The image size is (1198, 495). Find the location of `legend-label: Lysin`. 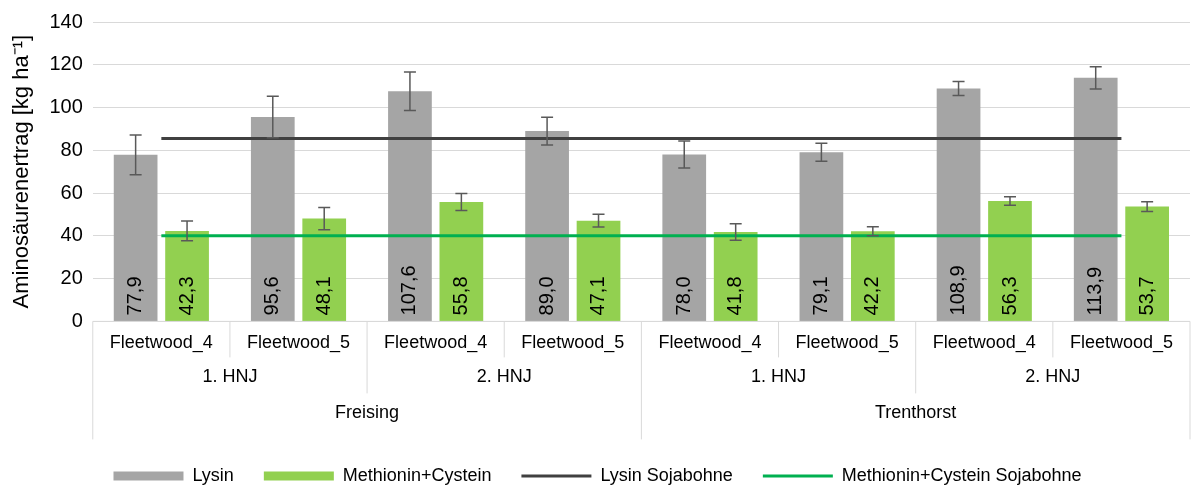

legend-label: Lysin is located at coordinates (213, 474).